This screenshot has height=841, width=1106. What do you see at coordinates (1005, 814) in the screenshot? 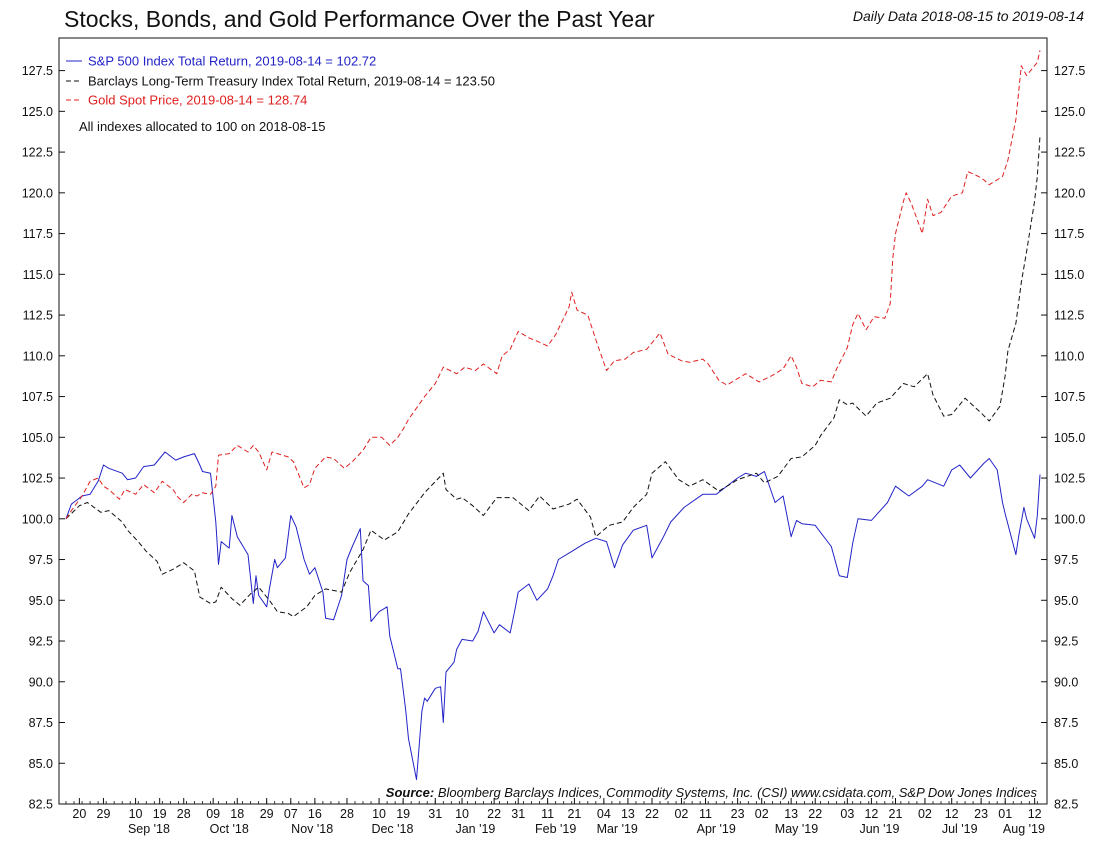
I see `x-day-tick-label: 01` at bounding box center [1005, 814].